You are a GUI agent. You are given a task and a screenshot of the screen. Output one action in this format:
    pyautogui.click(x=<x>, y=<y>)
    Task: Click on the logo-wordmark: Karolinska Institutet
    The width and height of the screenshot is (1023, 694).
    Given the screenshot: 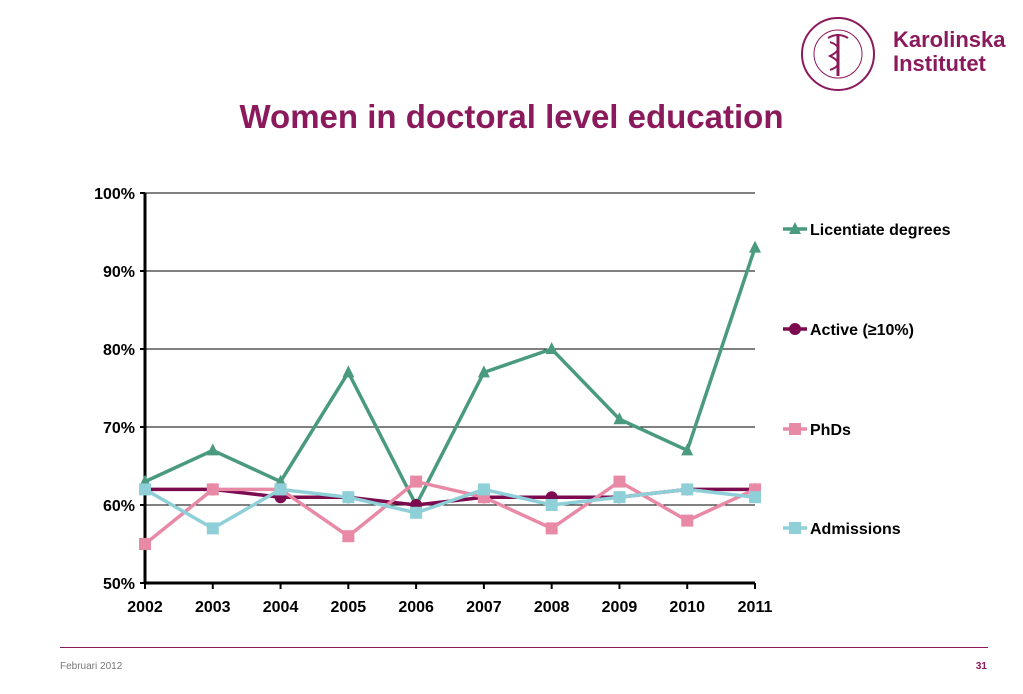 What is the action you would take?
    pyautogui.click(x=949, y=52)
    